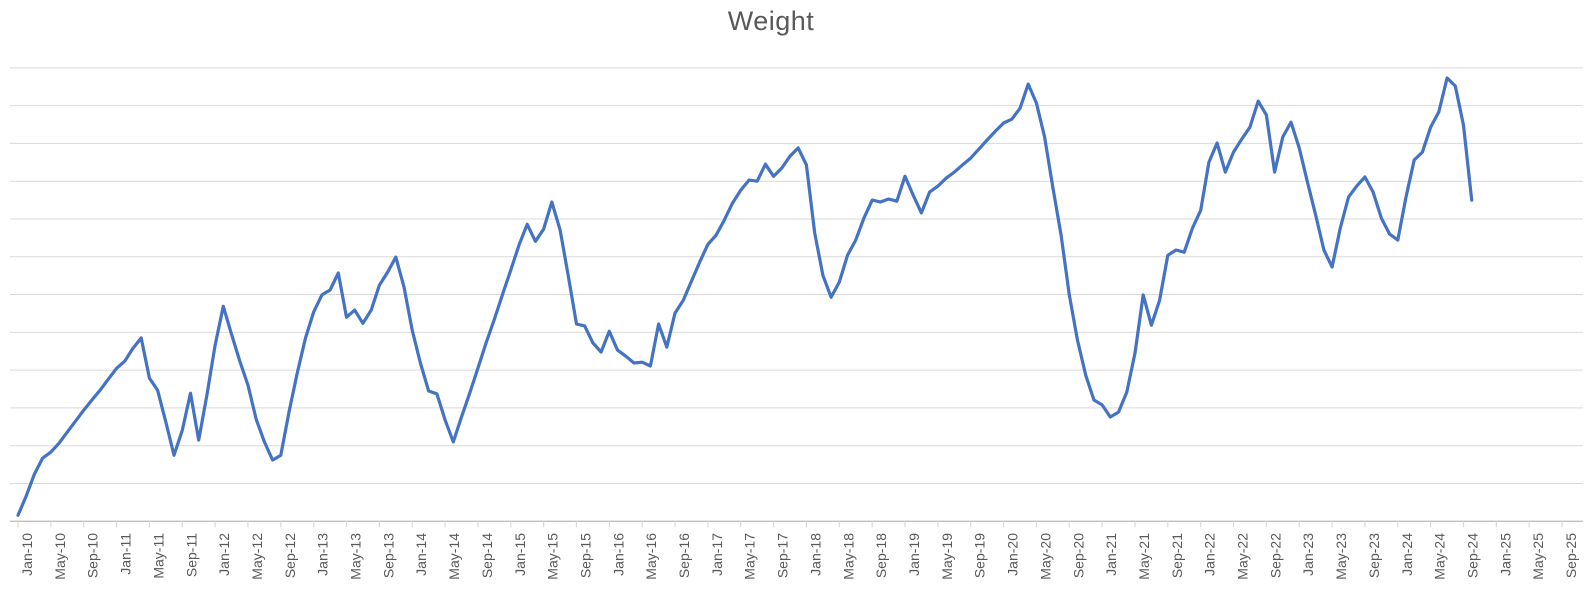  I want to click on x-axis-label: Sep-17, so click(783, 555).